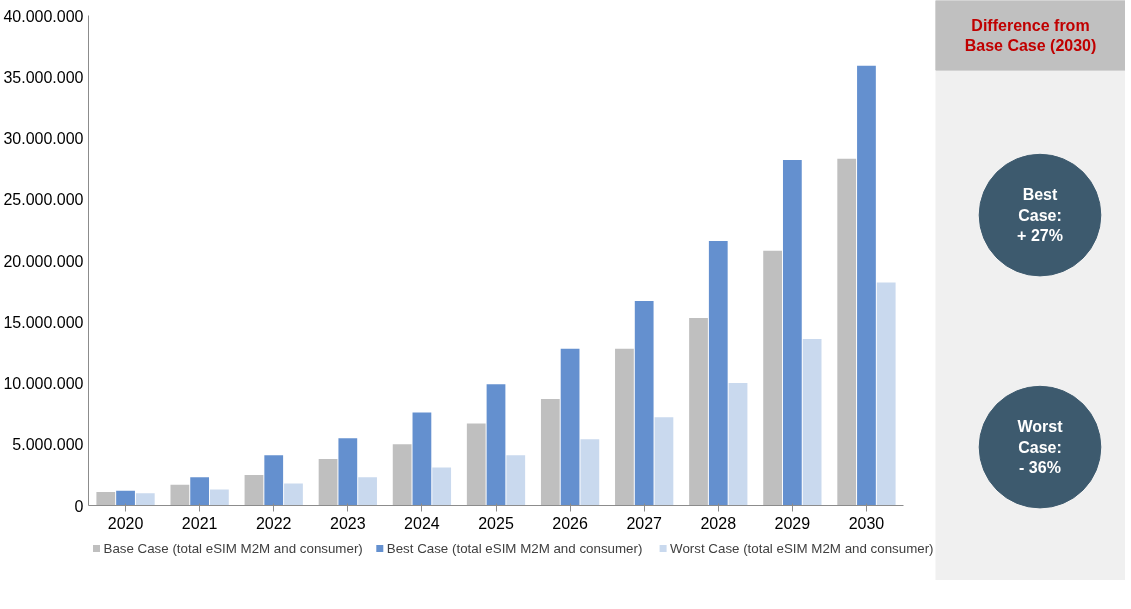 Image resolution: width=1131 pixels, height=609 pixels. What do you see at coordinates (43, 261) in the screenshot?
I see `y-tick-label: 20.000.000` at bounding box center [43, 261].